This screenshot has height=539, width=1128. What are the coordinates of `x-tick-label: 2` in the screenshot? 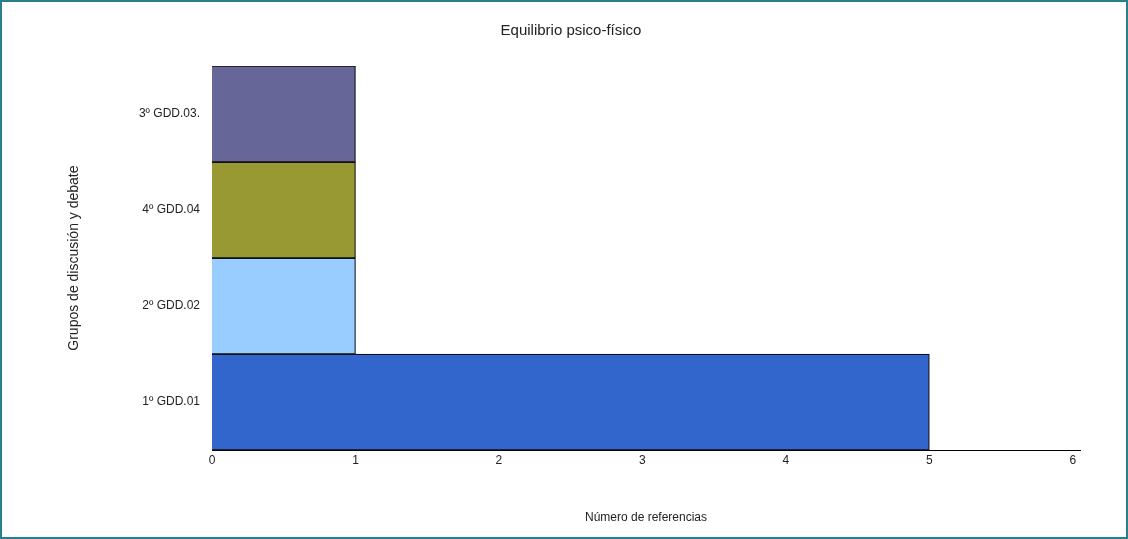 It's located at (499, 459).